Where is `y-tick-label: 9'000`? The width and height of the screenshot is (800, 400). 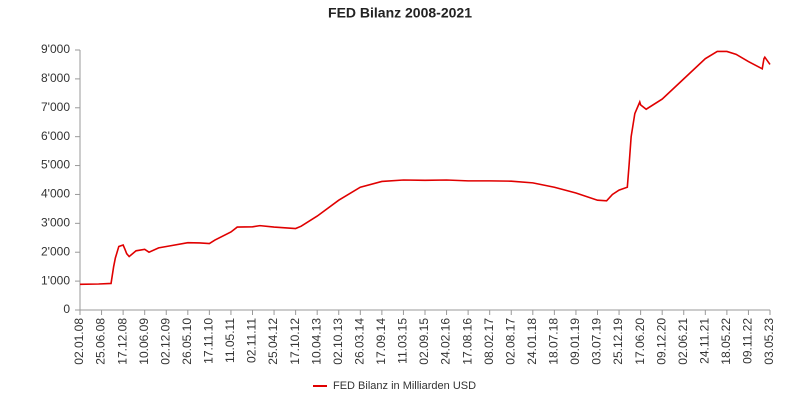 y-tick-label: 9'000 is located at coordinates (55, 49).